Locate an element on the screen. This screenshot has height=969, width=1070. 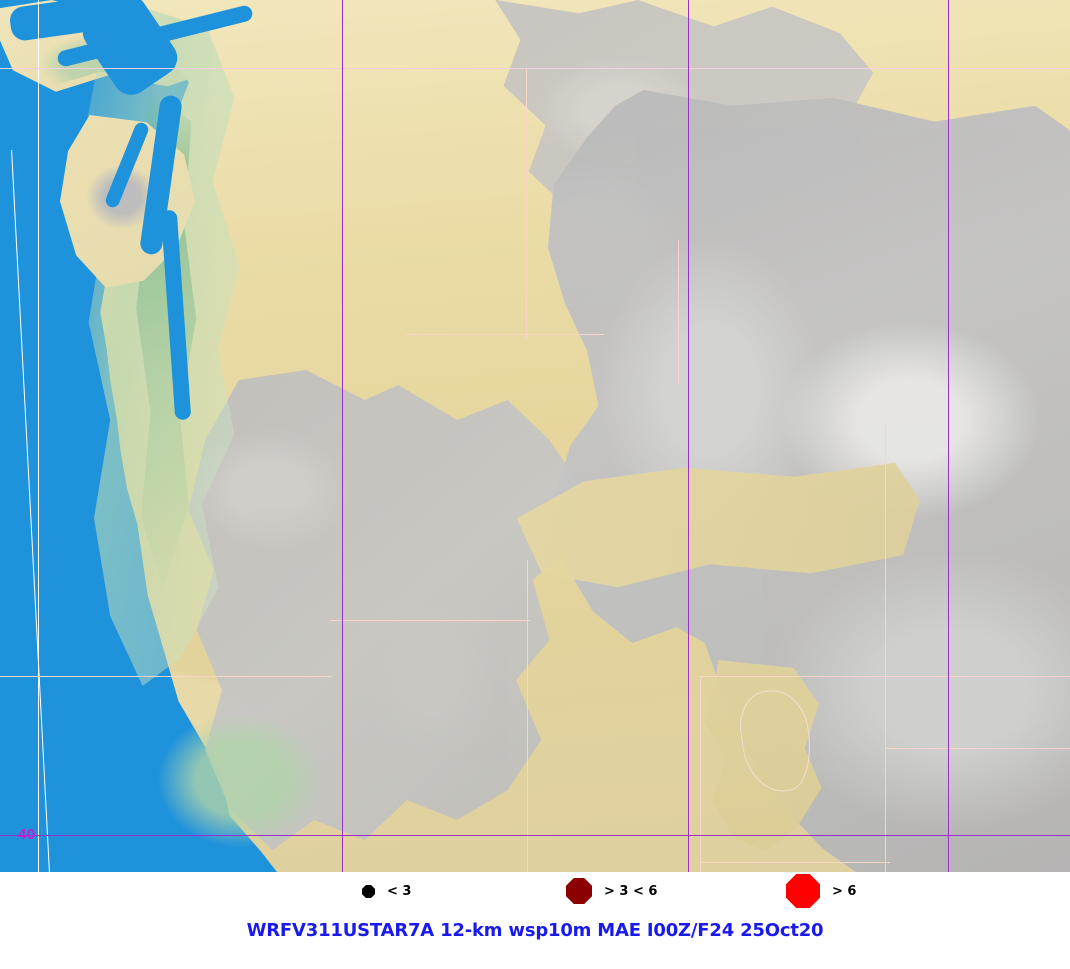
graticule-parallel-49n is located at coordinates (535, 69).